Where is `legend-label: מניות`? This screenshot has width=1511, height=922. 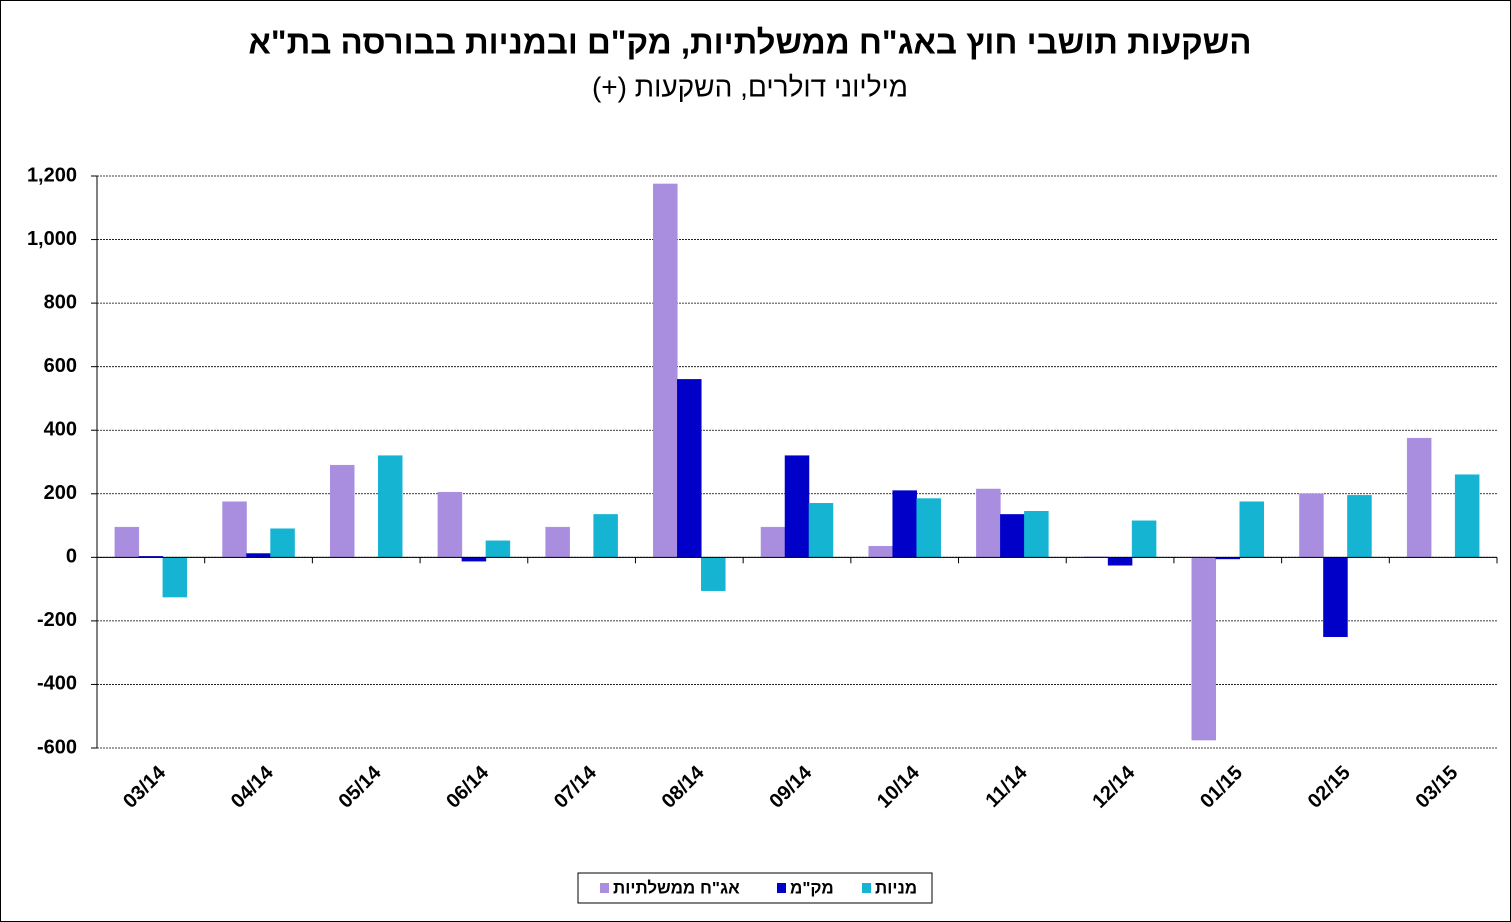
legend-label: מניות is located at coordinates (896, 887).